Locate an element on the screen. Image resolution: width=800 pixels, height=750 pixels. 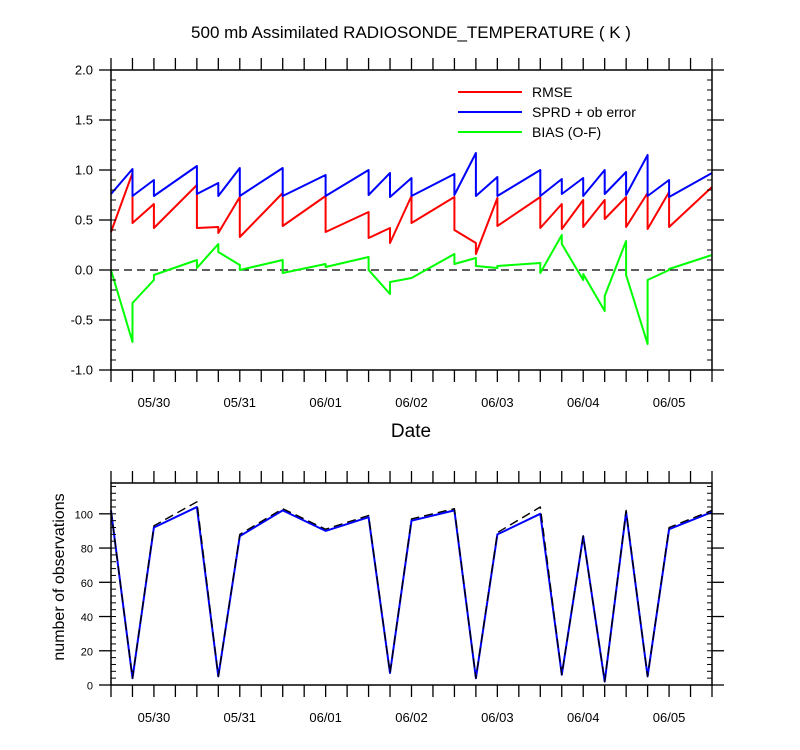
y-tick-label: 100 is located at coordinates (84, 515).